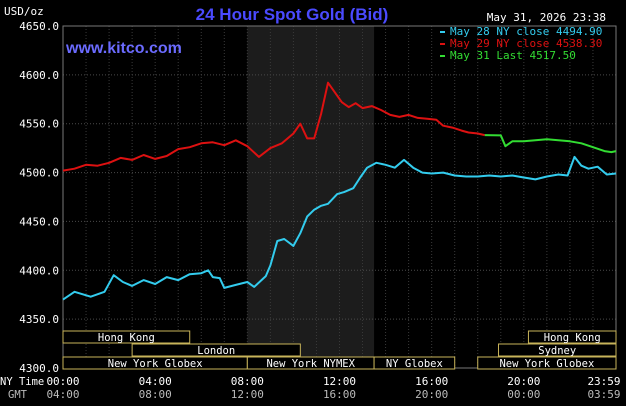  What do you see at coordinates (247, 394) in the screenshot?
I see `x-tick-label-gmt: 12:00` at bounding box center [247, 394].